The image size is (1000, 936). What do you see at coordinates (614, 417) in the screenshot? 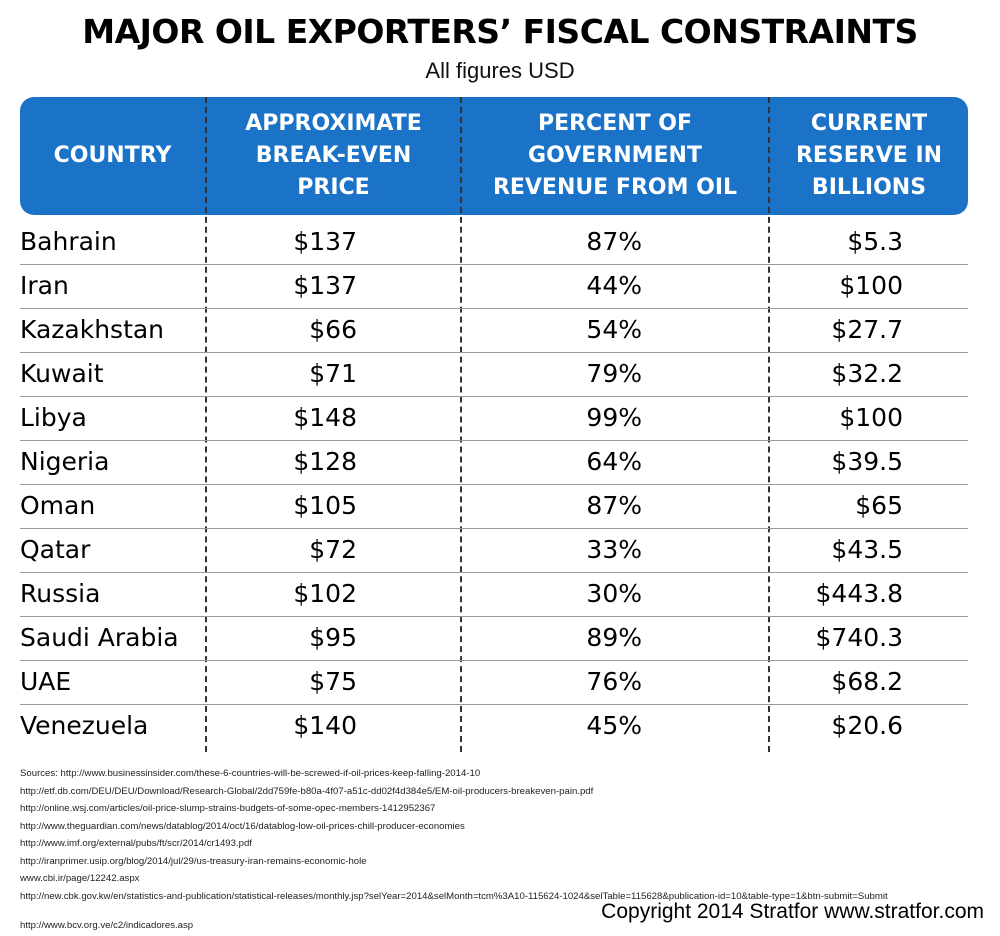
I see `percent-revenue-cell: 99%` at bounding box center [614, 417].